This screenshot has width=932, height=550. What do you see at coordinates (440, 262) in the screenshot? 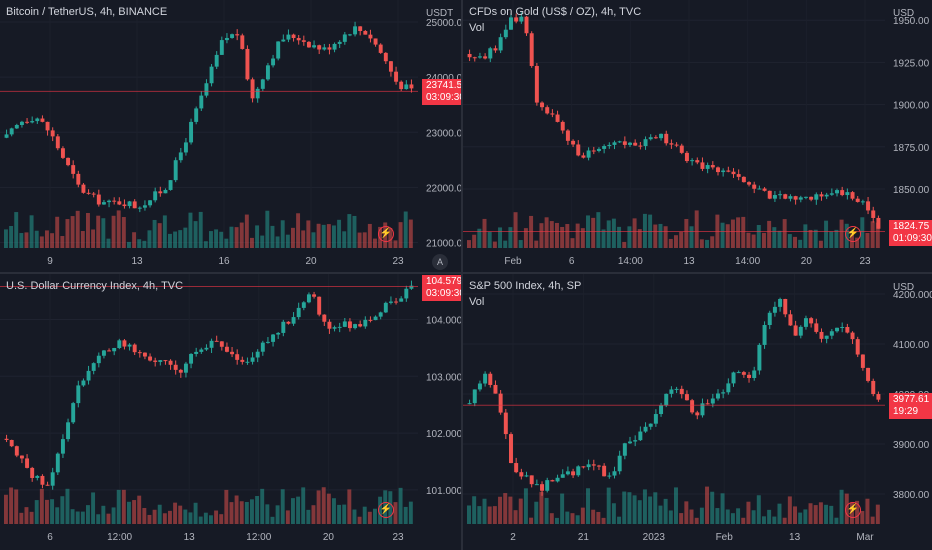
I see `auto-scale-button: A` at bounding box center [440, 262].